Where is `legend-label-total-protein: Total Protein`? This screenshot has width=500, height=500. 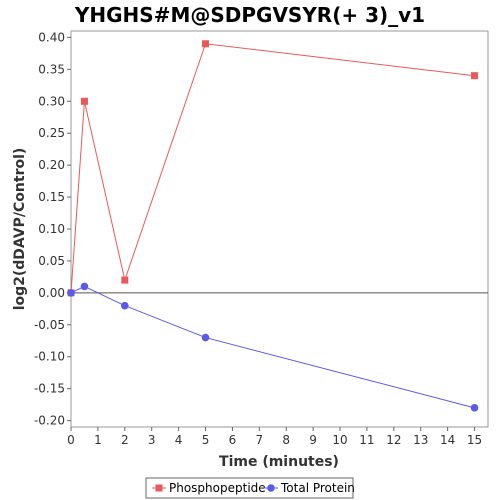 legend-label-total-protein: Total Protein is located at coordinates (317, 488).